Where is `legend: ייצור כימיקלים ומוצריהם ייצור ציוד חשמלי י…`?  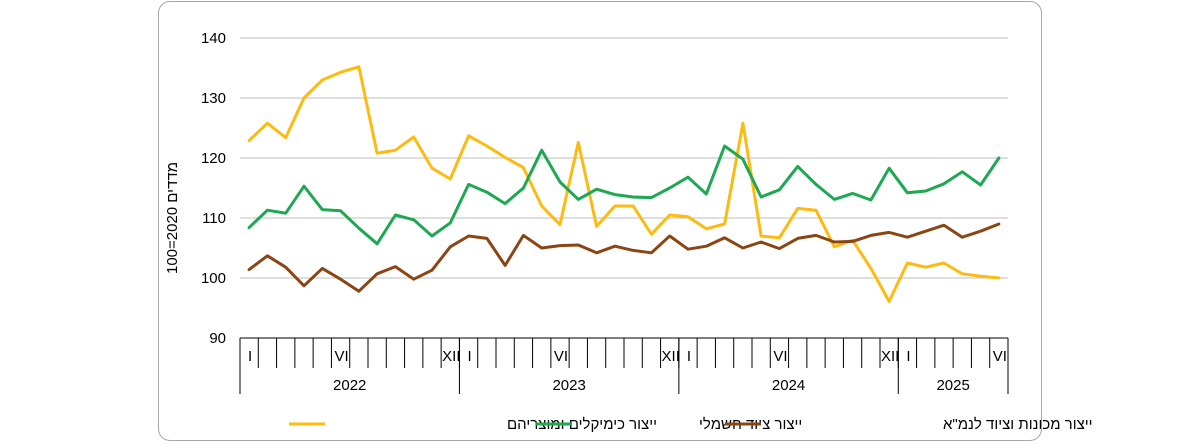
legend: ייצור כימיקלים ומוצריהם ייצור ציוד חשמלי י… is located at coordinates (691, 424).